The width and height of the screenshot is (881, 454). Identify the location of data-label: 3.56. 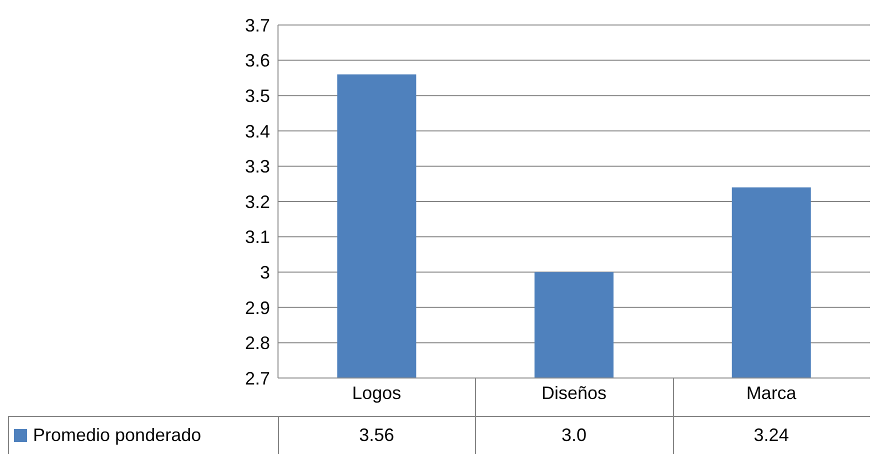
(377, 435).